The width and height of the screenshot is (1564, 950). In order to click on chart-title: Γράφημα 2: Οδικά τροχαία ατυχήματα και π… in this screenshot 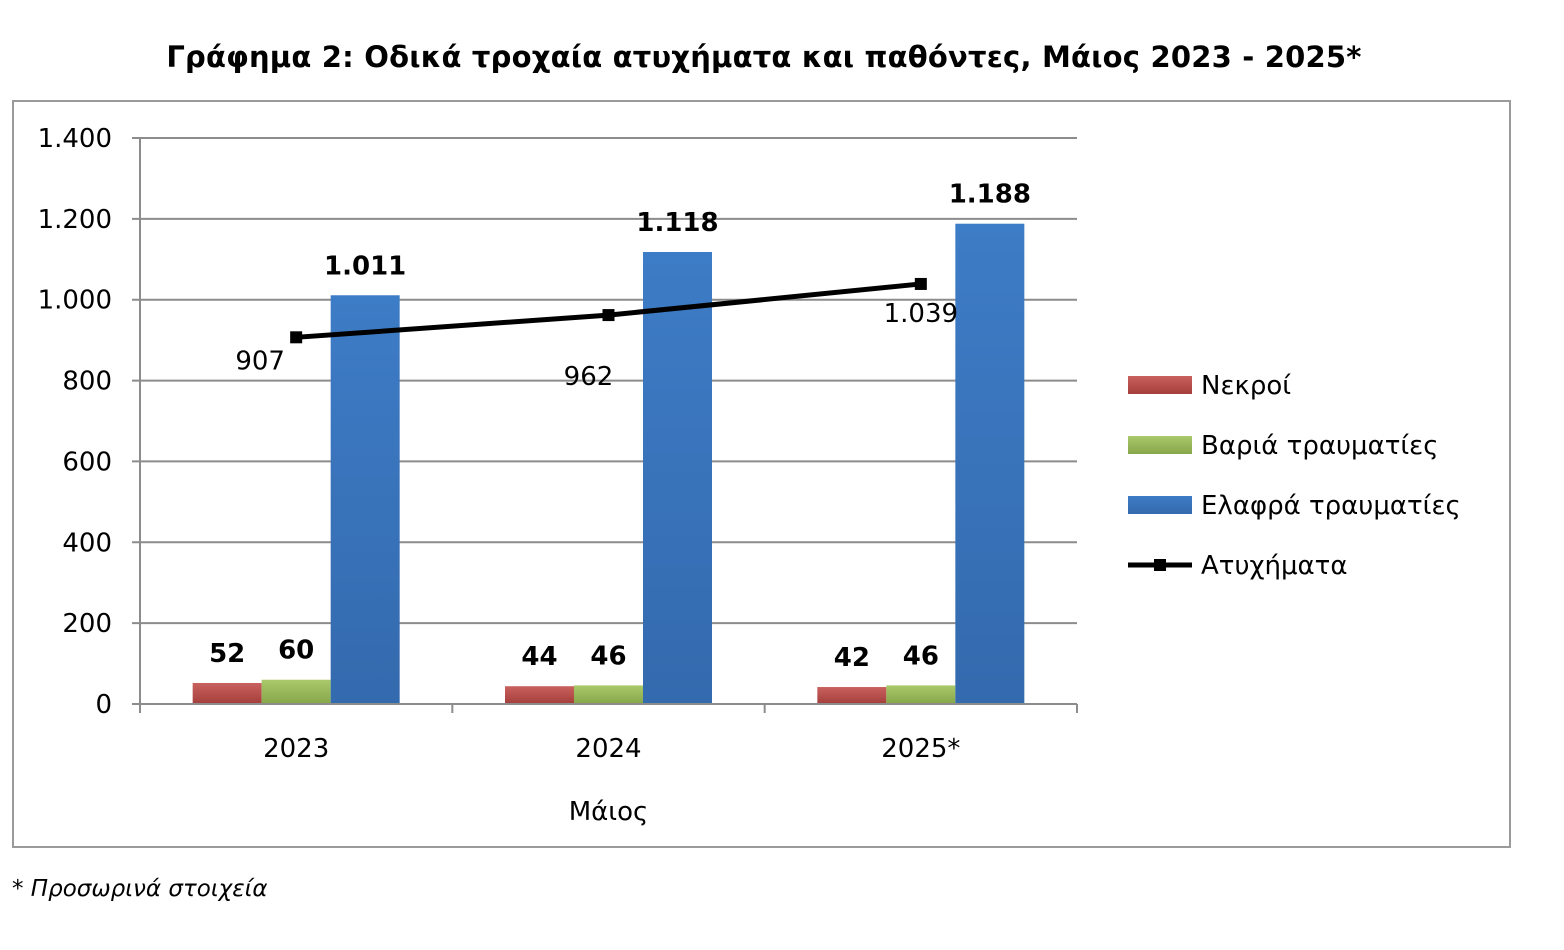, I will do `click(764, 57)`.